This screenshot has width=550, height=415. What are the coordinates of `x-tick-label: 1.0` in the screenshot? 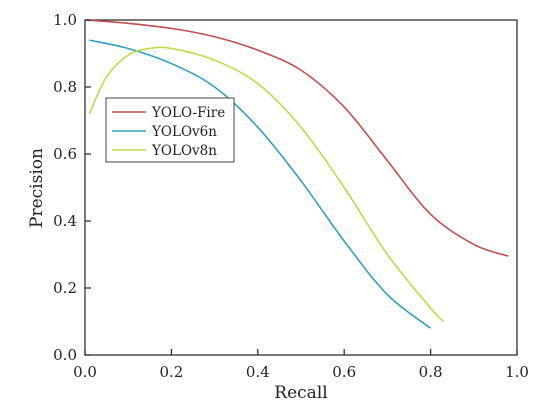 It's located at (517, 372).